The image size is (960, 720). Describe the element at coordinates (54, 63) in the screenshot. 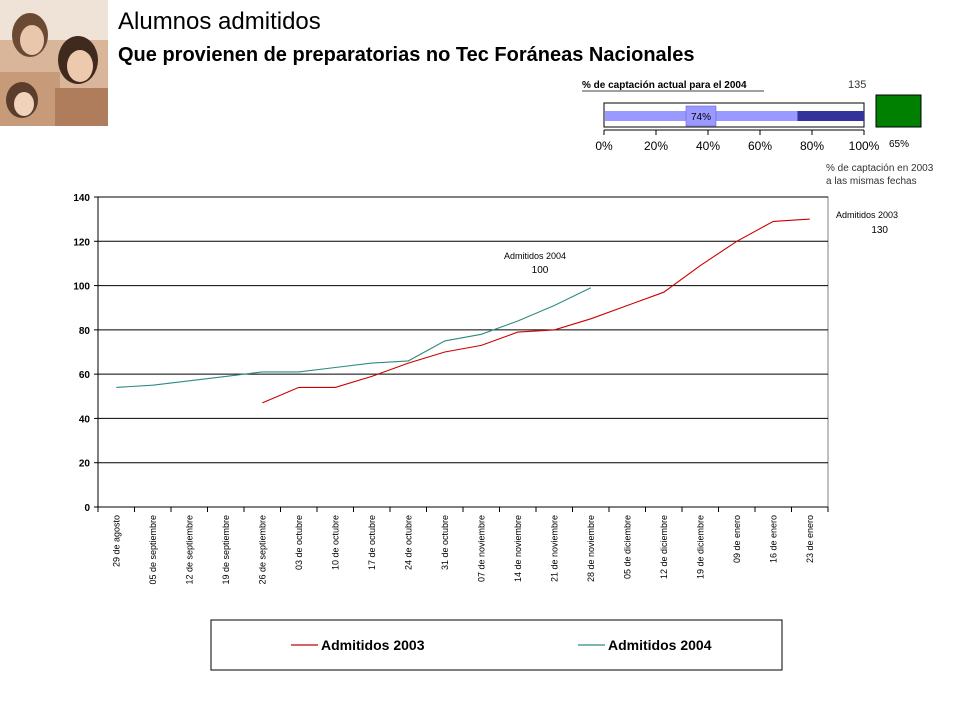

I see `students-photo` at that location.